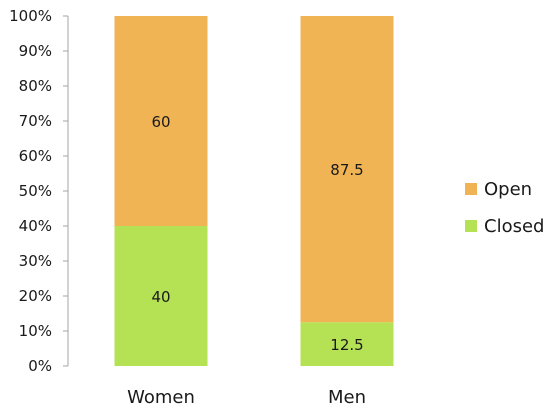  I want to click on bar-men-open, so click(347, 169).